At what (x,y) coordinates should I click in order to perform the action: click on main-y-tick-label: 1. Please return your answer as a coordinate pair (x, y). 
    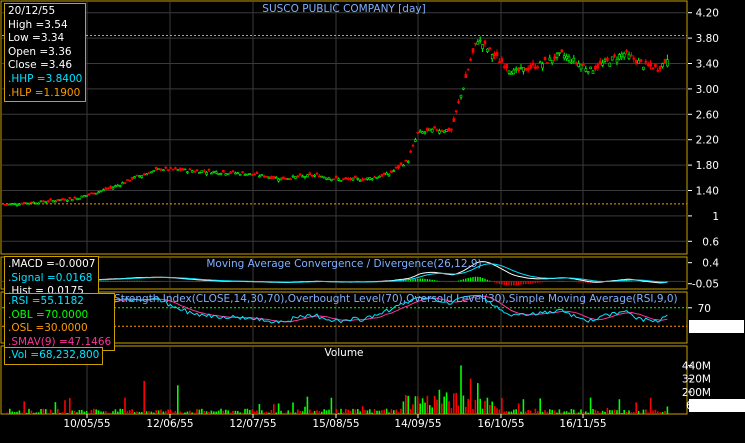
    Looking at the image, I should click on (715, 217).